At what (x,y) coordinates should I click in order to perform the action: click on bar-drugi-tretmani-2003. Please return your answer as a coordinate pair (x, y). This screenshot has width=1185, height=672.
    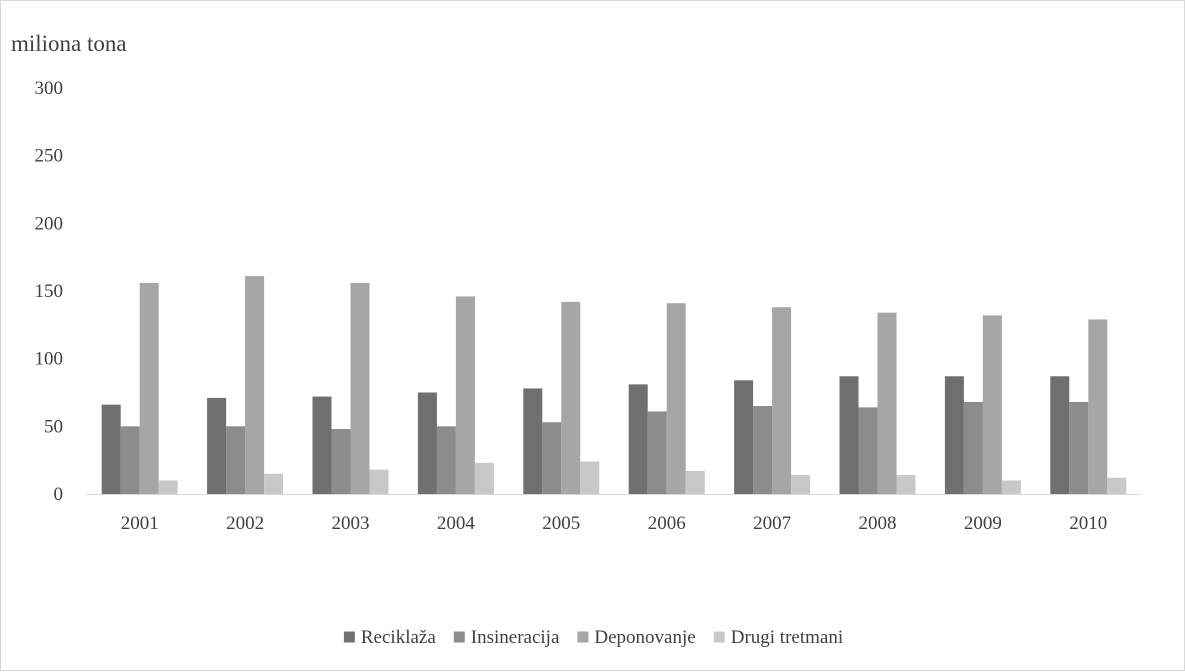
    Looking at the image, I should click on (379, 481).